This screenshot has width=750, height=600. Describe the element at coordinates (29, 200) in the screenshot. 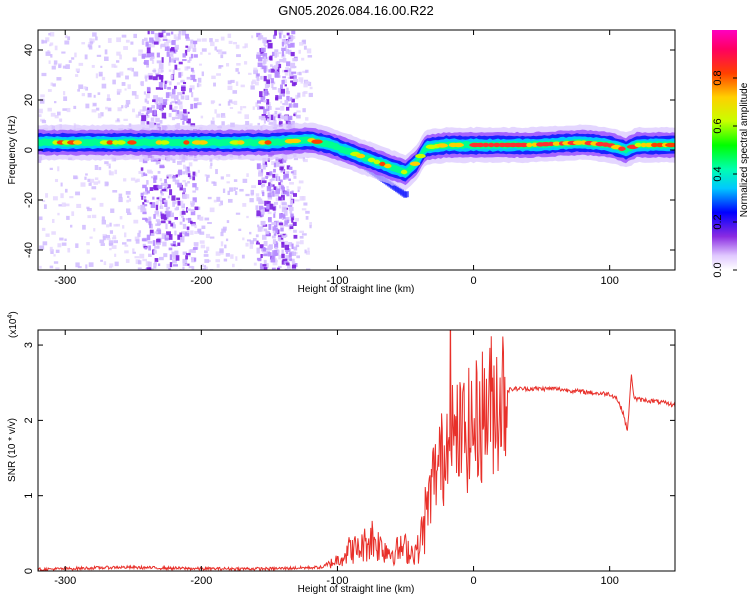

I see `spectrogram-y-tick-label: -20` at that location.